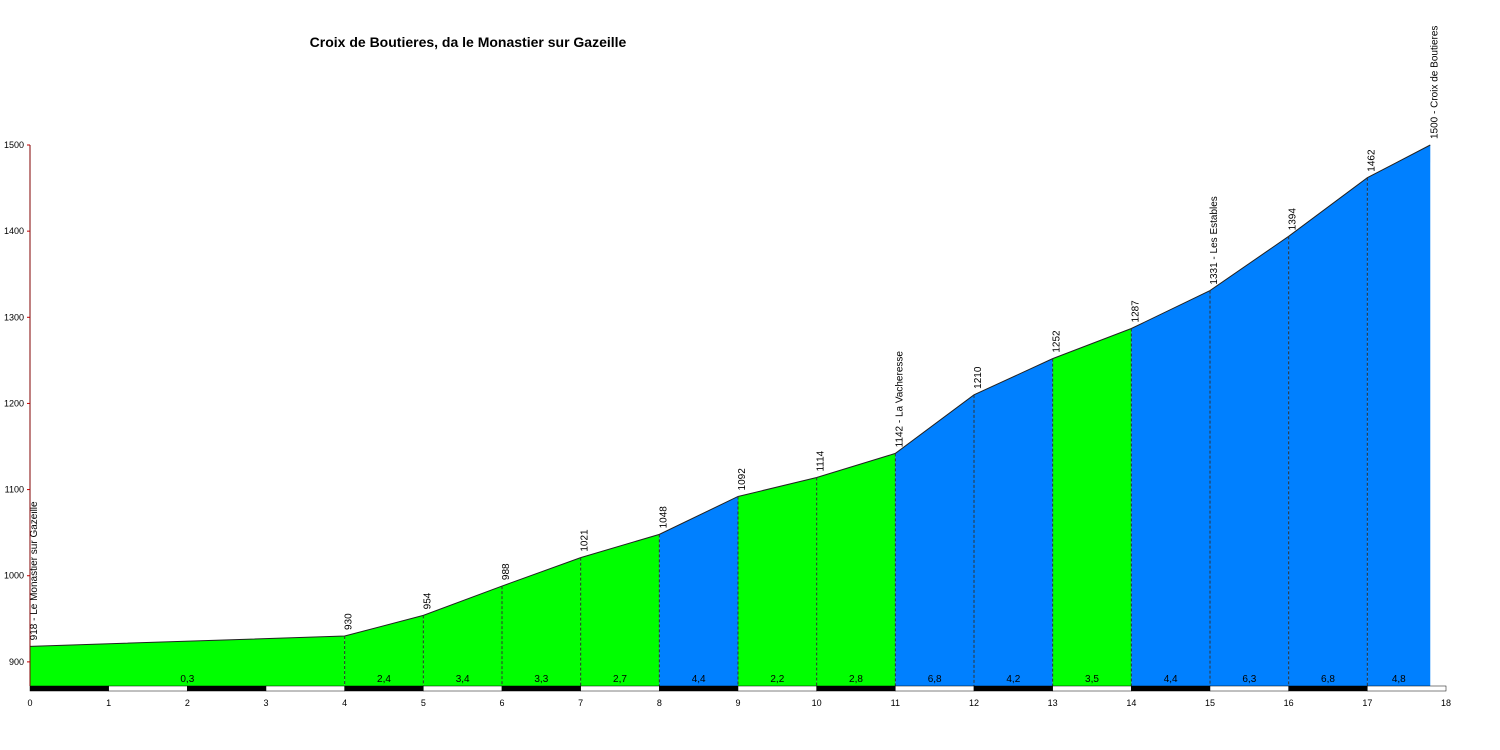 This screenshot has width=1500, height=750. What do you see at coordinates (899, 399) in the screenshot?
I see `point-label: 1142 - La Vacheresse` at bounding box center [899, 399].